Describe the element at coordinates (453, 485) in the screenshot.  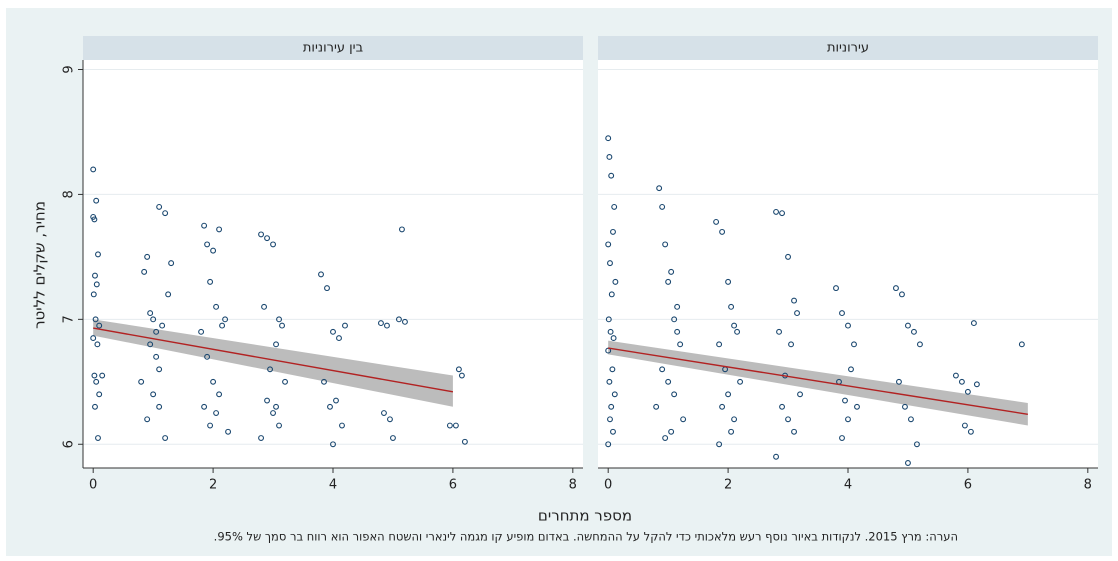
I see `x-tick-label: 6` at that location.